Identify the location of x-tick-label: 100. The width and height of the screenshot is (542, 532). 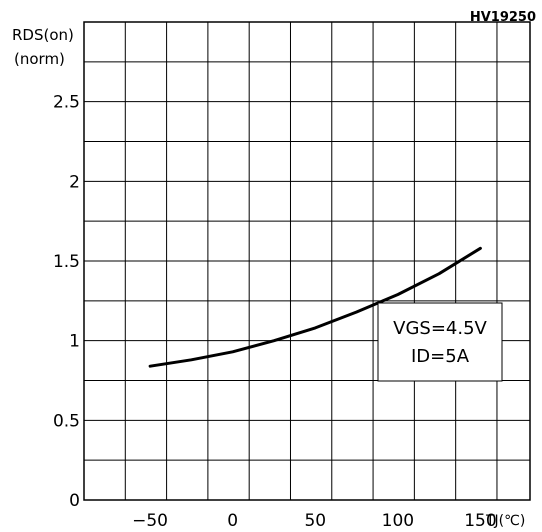
(398, 521).